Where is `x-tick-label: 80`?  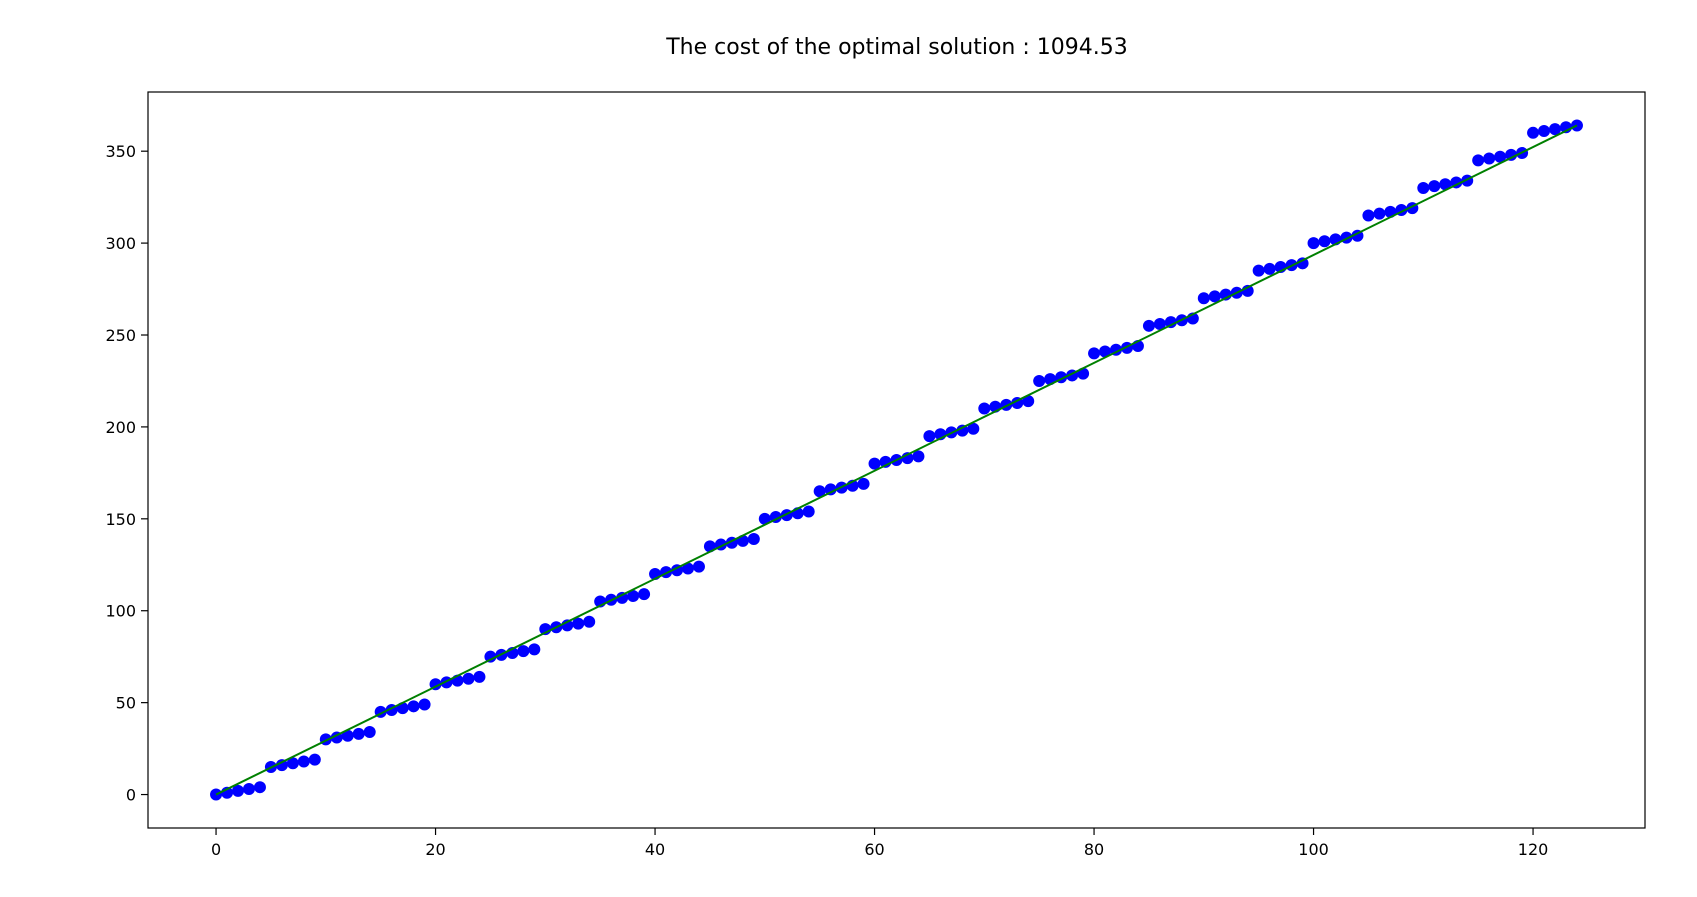 x-tick-label: 80 is located at coordinates (1094, 849).